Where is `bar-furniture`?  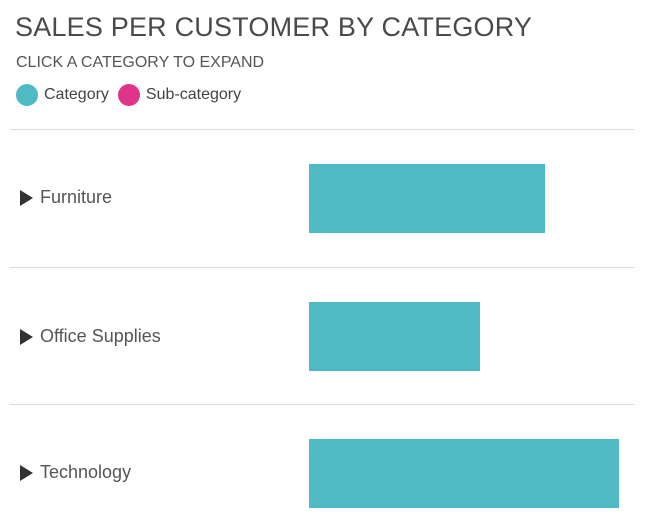
bar-furniture is located at coordinates (427, 198).